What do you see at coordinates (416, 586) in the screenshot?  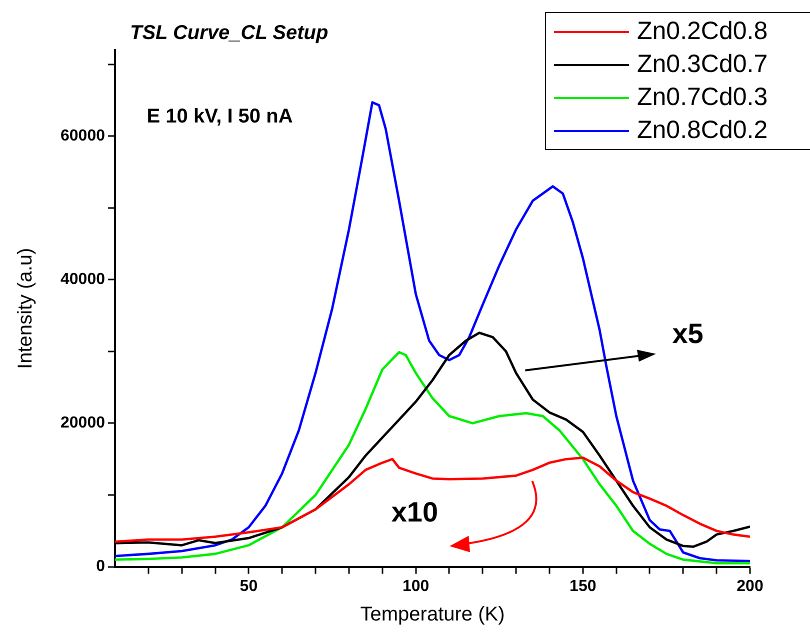 I see `x-tick-label: 100` at bounding box center [416, 586].